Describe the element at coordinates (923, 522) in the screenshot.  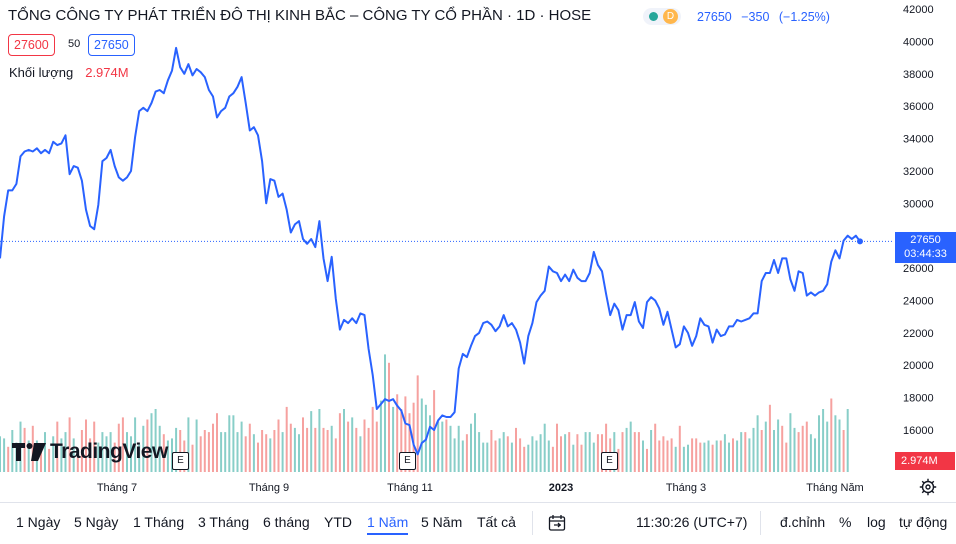
I see `auto-scale-button: tự động` at that location.